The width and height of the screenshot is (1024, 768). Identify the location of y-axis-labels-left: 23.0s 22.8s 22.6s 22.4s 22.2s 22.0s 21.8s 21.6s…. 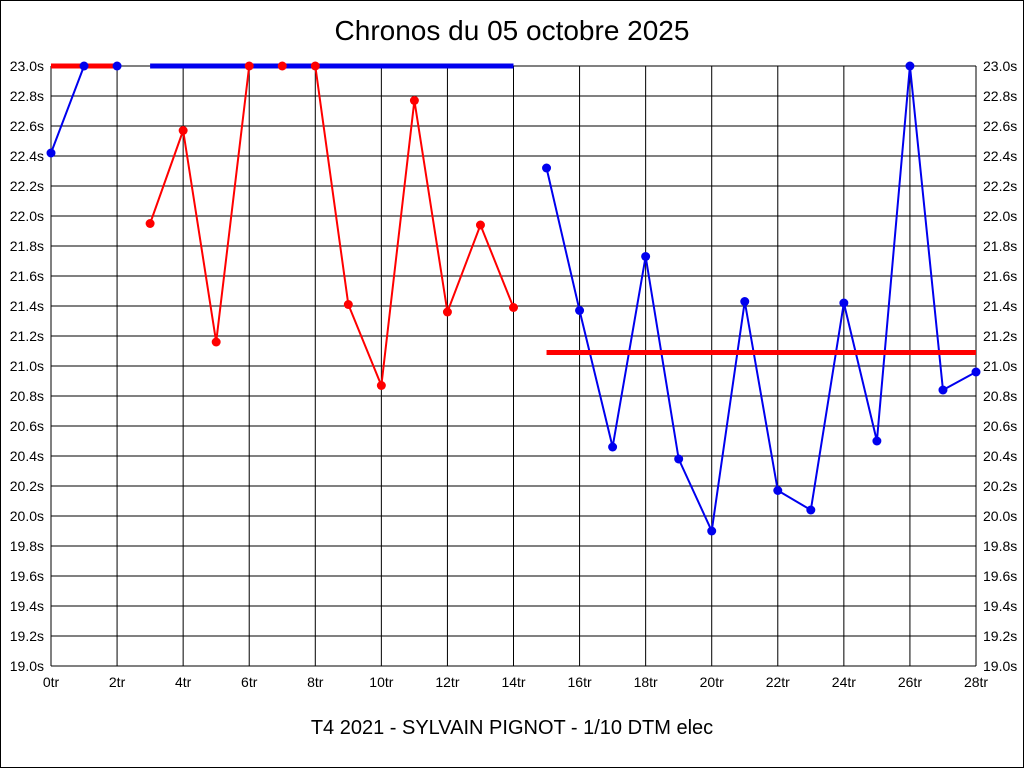
(27, 366).